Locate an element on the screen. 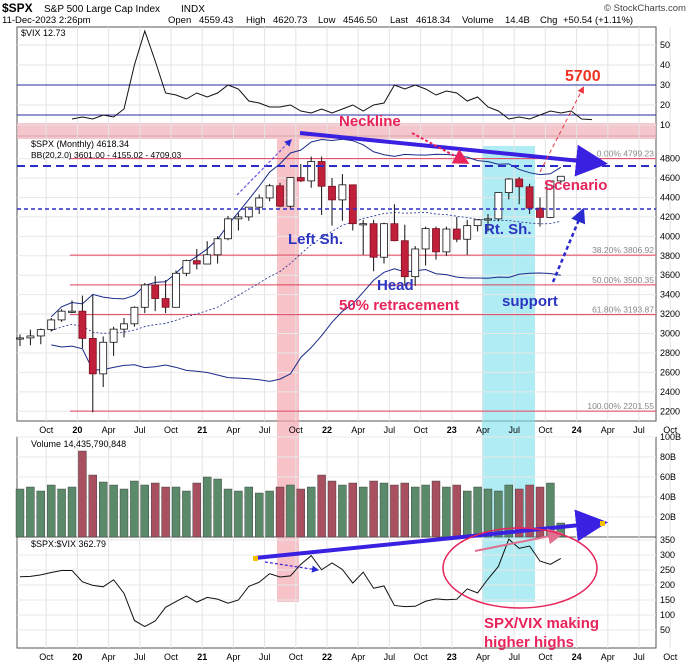 The image size is (698, 663). retracement-annotation: 50% retracement is located at coordinates (399, 305).